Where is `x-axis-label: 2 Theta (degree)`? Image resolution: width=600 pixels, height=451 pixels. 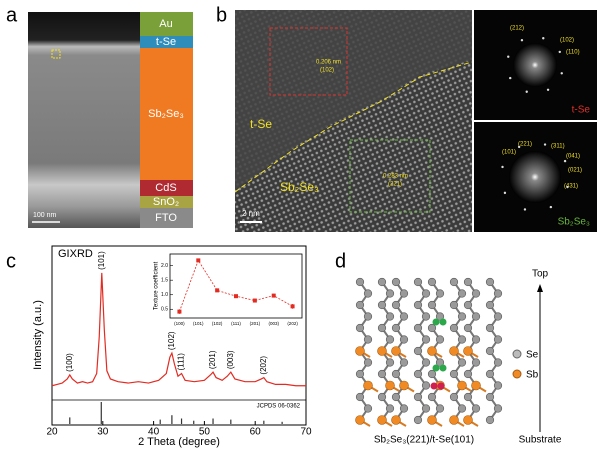
x-axis-label: 2 Theta (degree) is located at coordinates (179, 442).